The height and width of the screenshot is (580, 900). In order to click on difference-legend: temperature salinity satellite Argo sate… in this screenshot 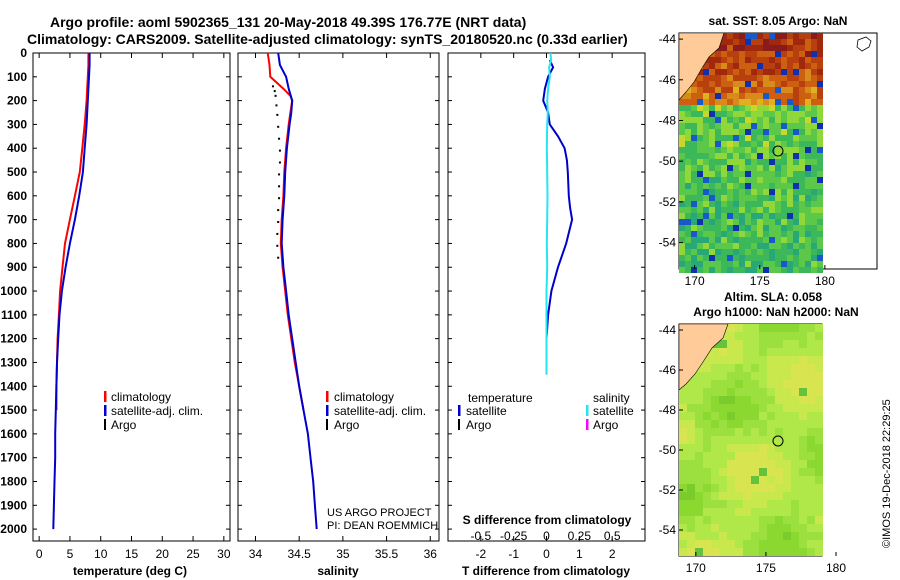, I will do `click(546, 411)`.